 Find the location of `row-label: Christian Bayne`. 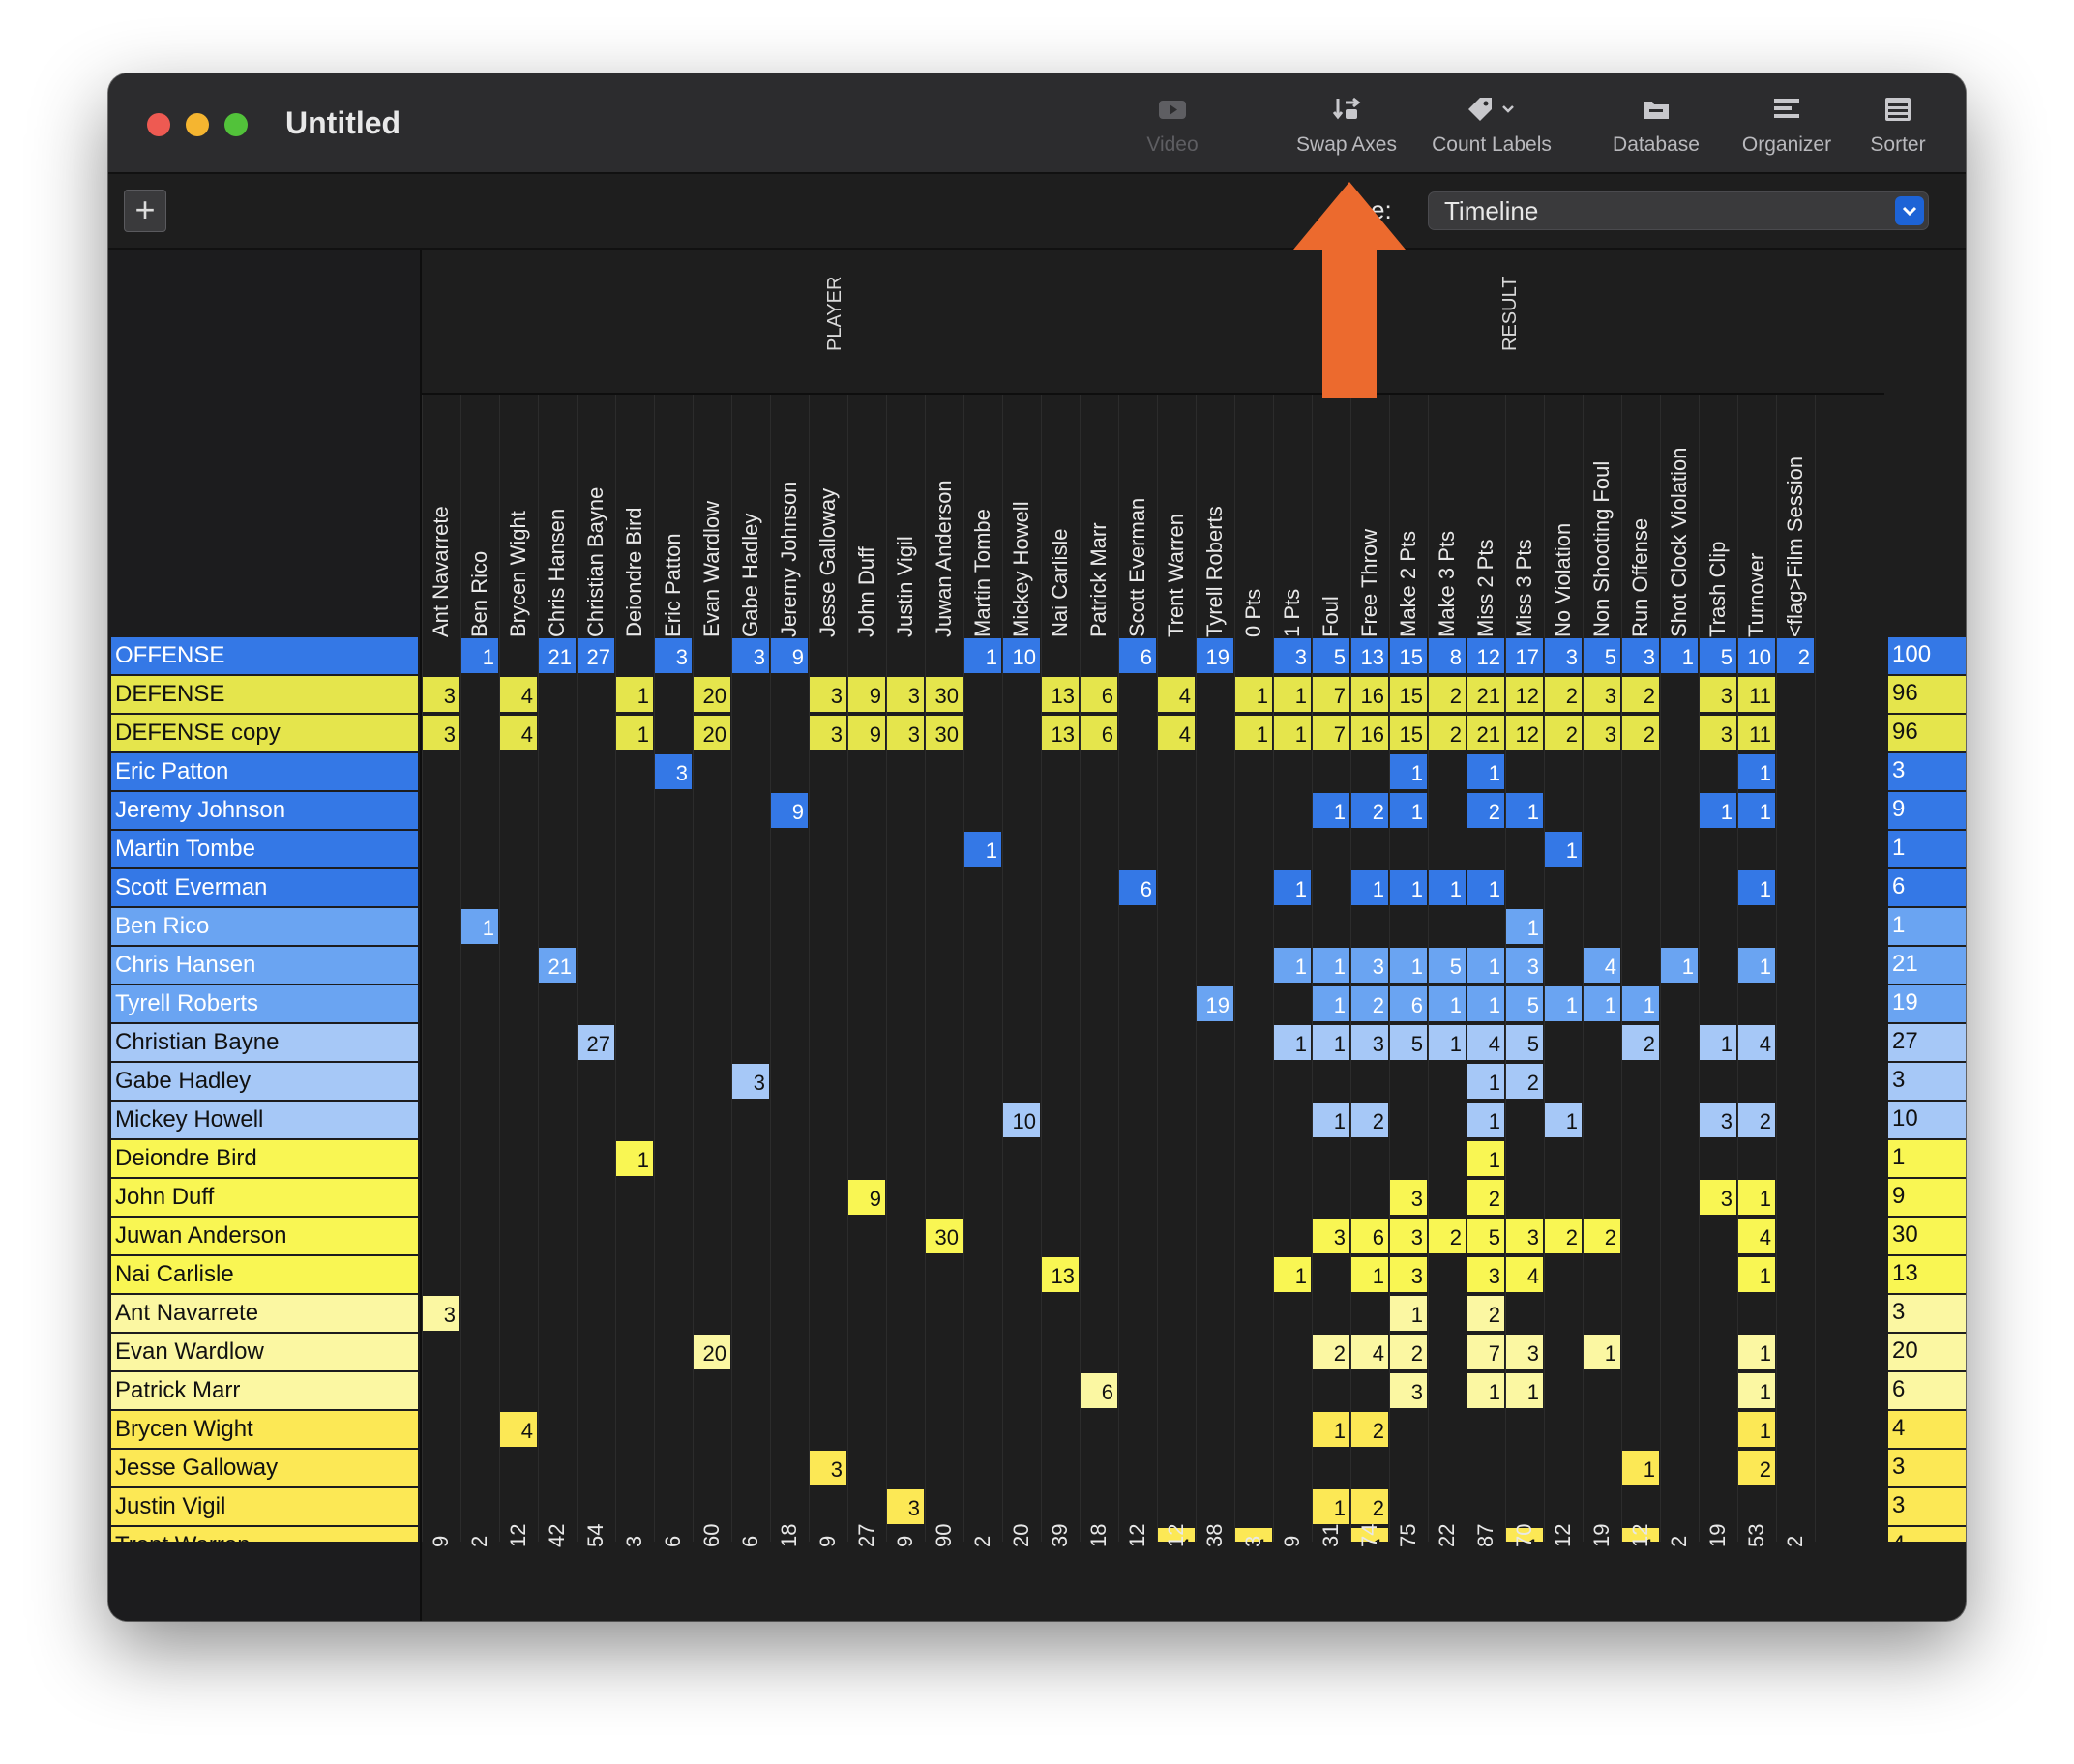

row-label: Christian Bayne is located at coordinates (265, 1042).